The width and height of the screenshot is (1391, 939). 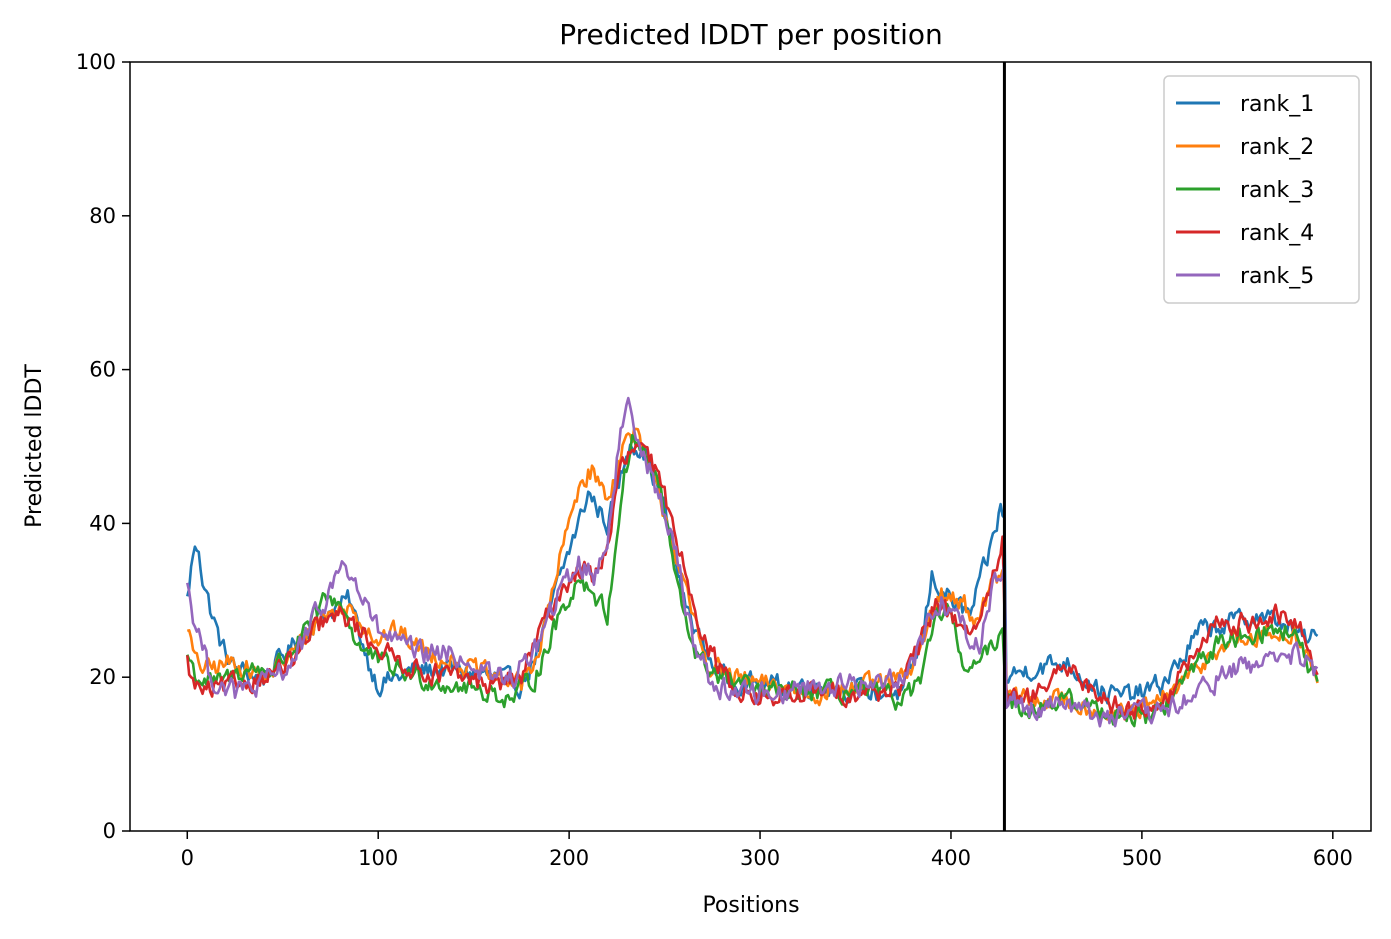 I want to click on x-tick-label: 300, so click(x=760, y=858).